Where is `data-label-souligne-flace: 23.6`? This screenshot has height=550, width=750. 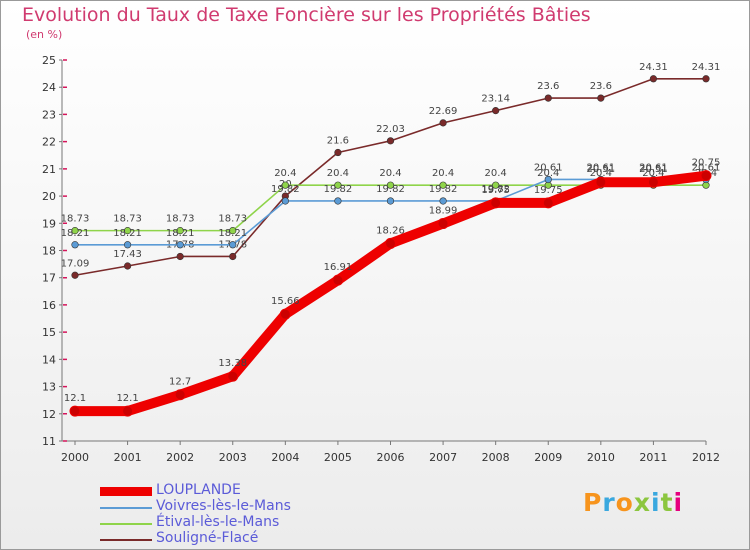 data-label-souligne-flace: 23.6 is located at coordinates (601, 86).